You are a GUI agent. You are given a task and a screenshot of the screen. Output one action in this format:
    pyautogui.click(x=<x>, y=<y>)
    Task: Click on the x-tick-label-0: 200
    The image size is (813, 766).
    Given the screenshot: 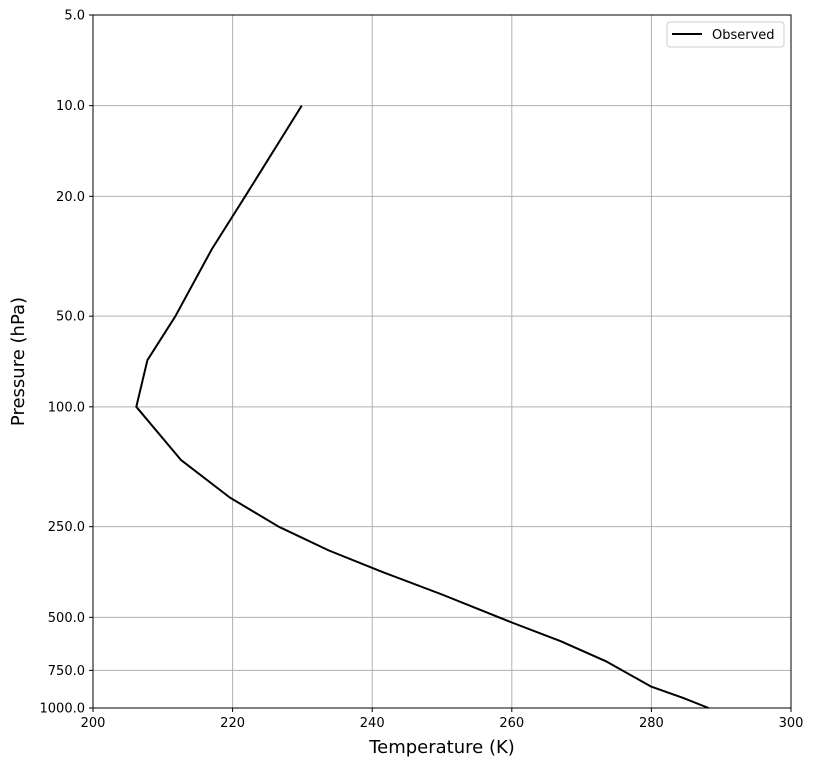 What is the action you would take?
    pyautogui.click(x=93, y=723)
    